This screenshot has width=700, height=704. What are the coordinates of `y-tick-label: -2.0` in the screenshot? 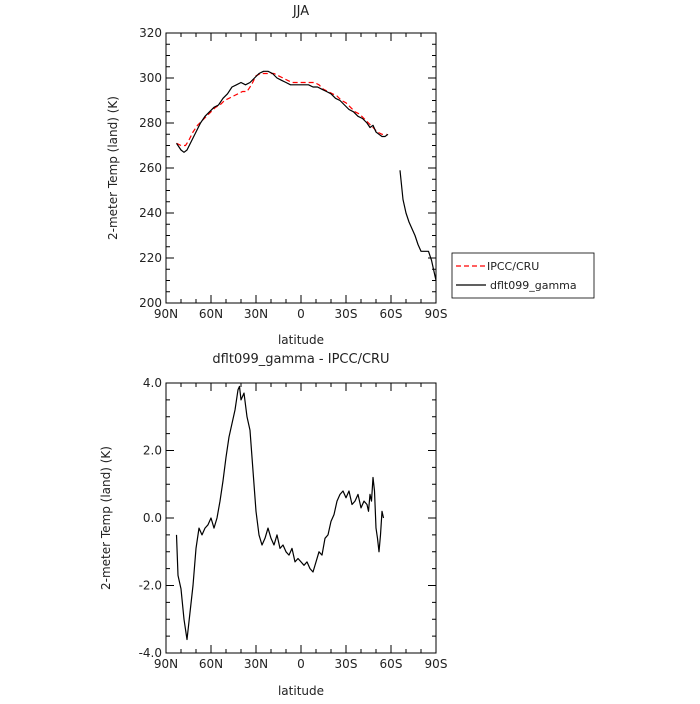 It's located at (150, 586).